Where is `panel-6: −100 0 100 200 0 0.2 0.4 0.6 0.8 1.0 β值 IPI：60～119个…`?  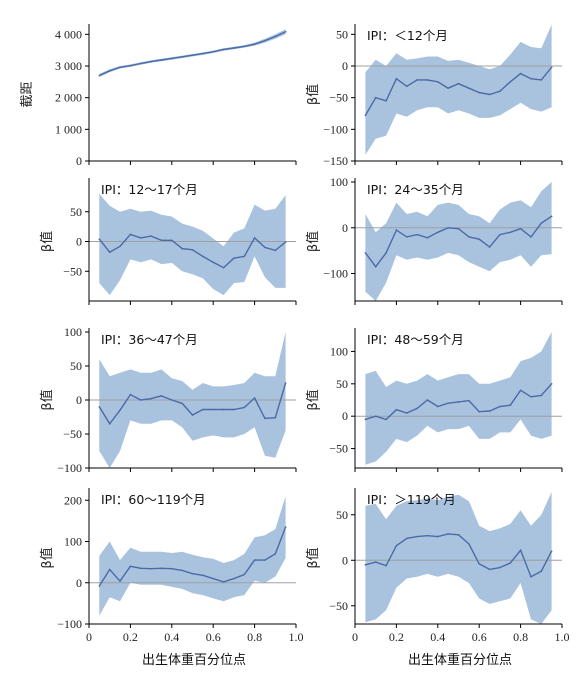
panel-6: −100 0 100 200 0 0.2 0.4 0.6 0.8 1.0 β值 IPI：60～119个… is located at coordinates (171, 566).